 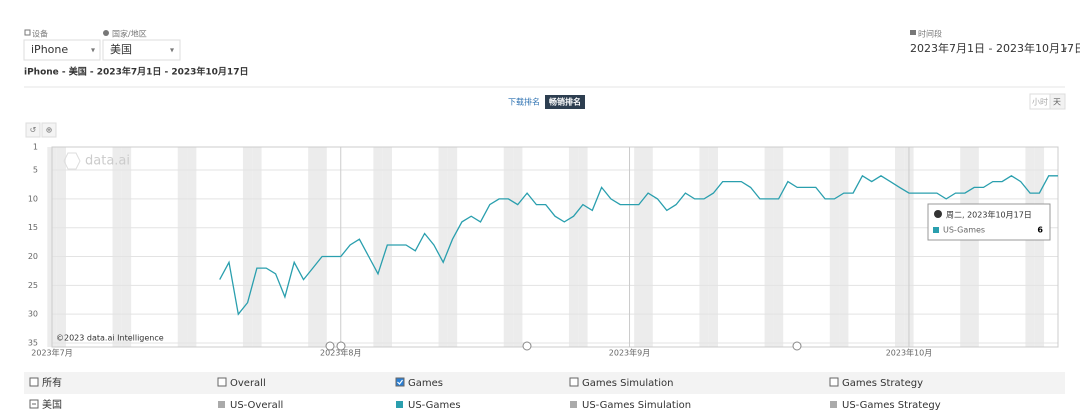 What do you see at coordinates (49, 49) in the screenshot?
I see `device-value: iPhone` at bounding box center [49, 49].